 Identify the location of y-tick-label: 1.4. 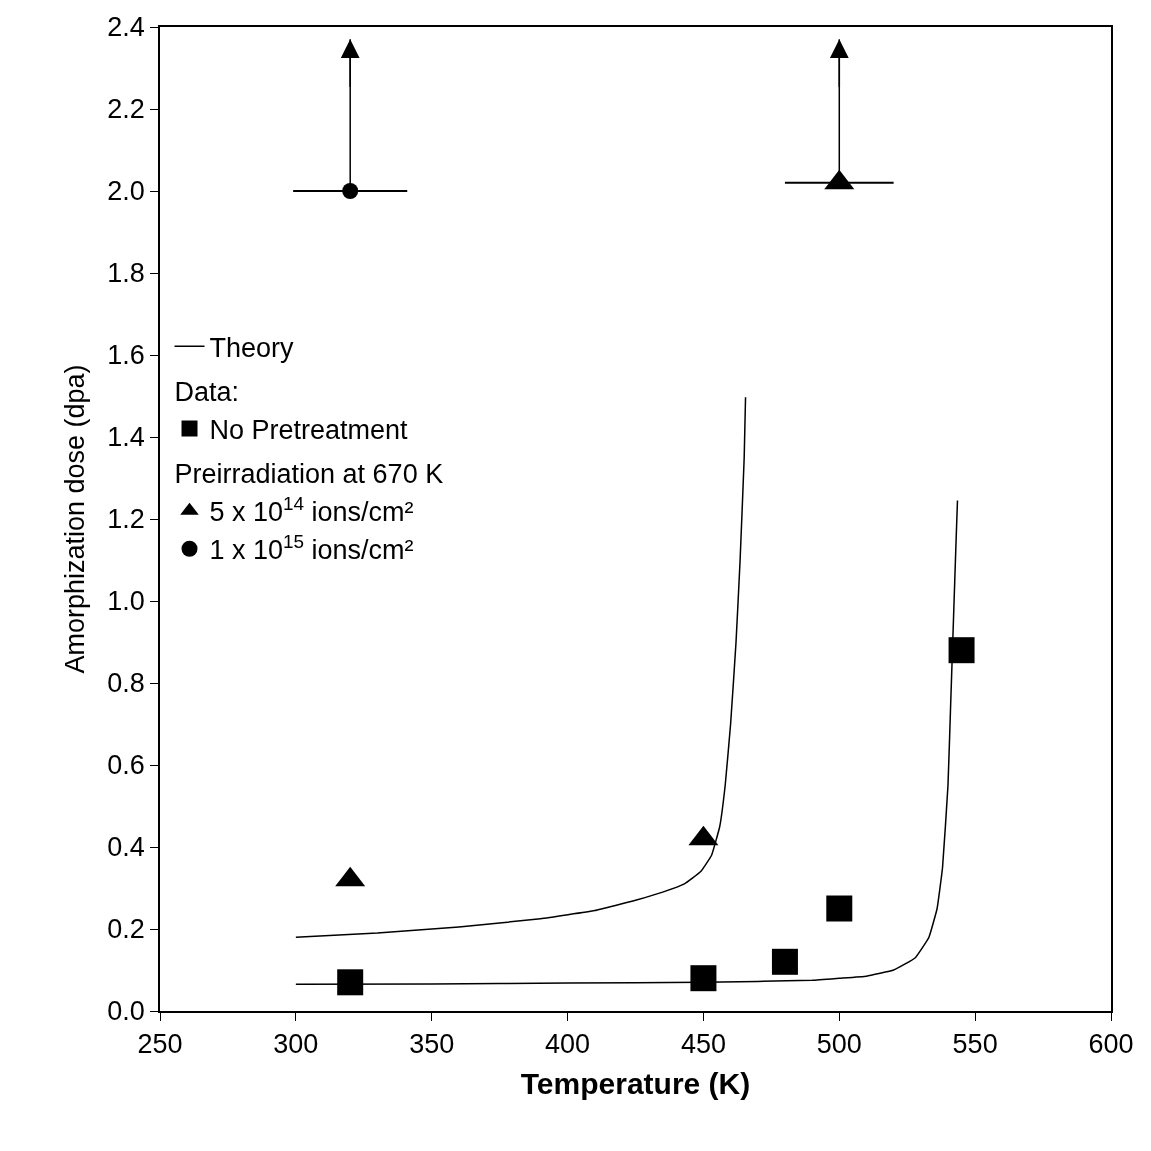
(126, 437).